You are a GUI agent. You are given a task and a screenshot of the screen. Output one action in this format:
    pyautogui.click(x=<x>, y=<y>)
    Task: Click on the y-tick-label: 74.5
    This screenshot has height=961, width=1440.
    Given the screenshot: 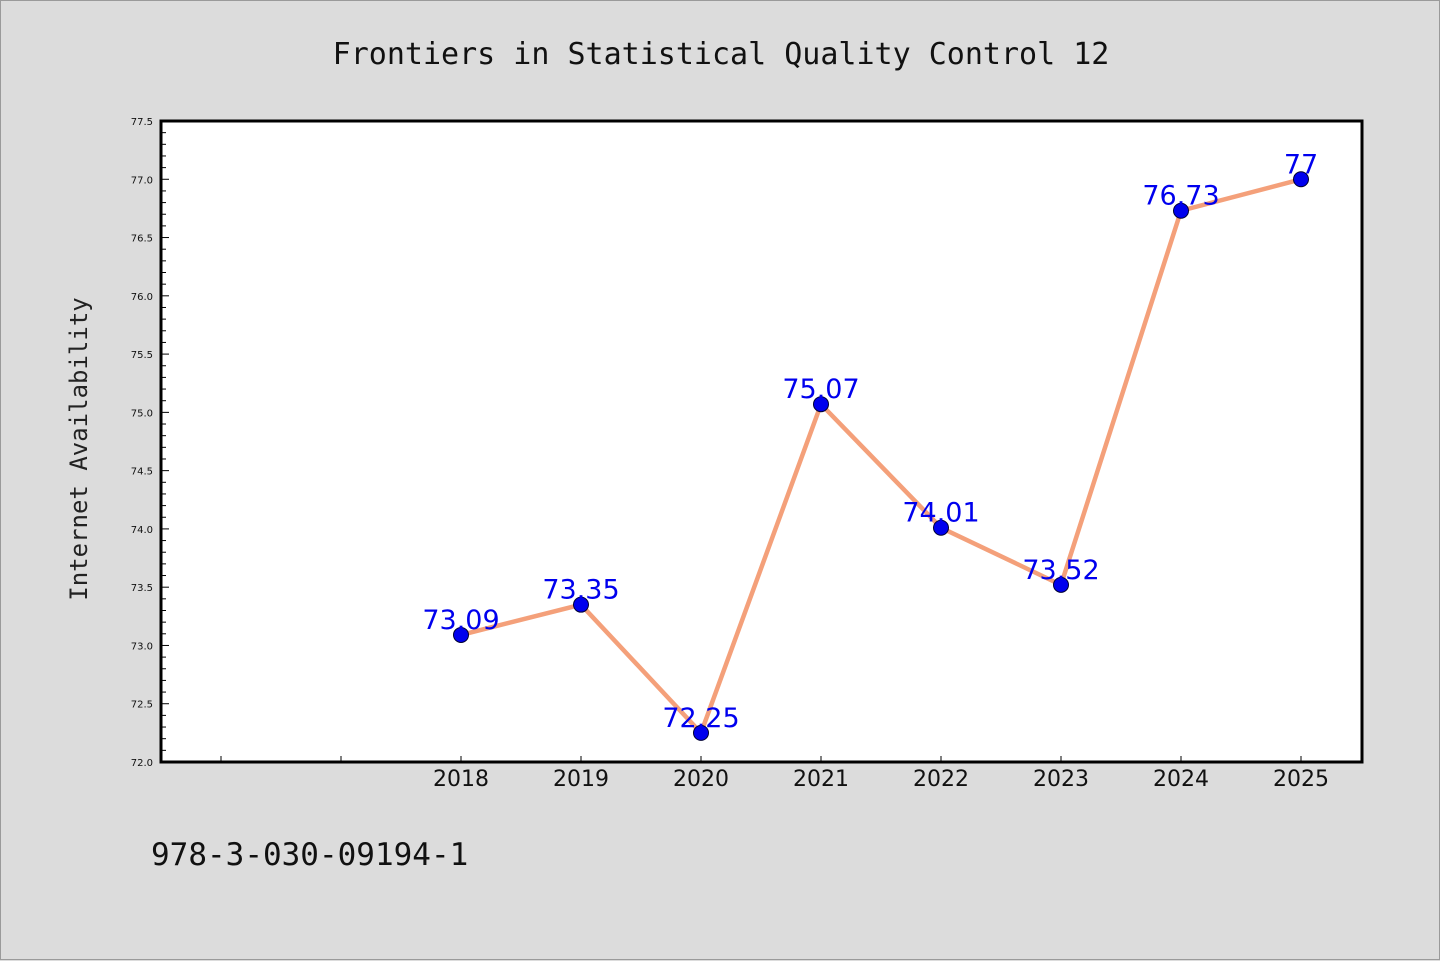 What is the action you would take?
    pyautogui.click(x=142, y=472)
    